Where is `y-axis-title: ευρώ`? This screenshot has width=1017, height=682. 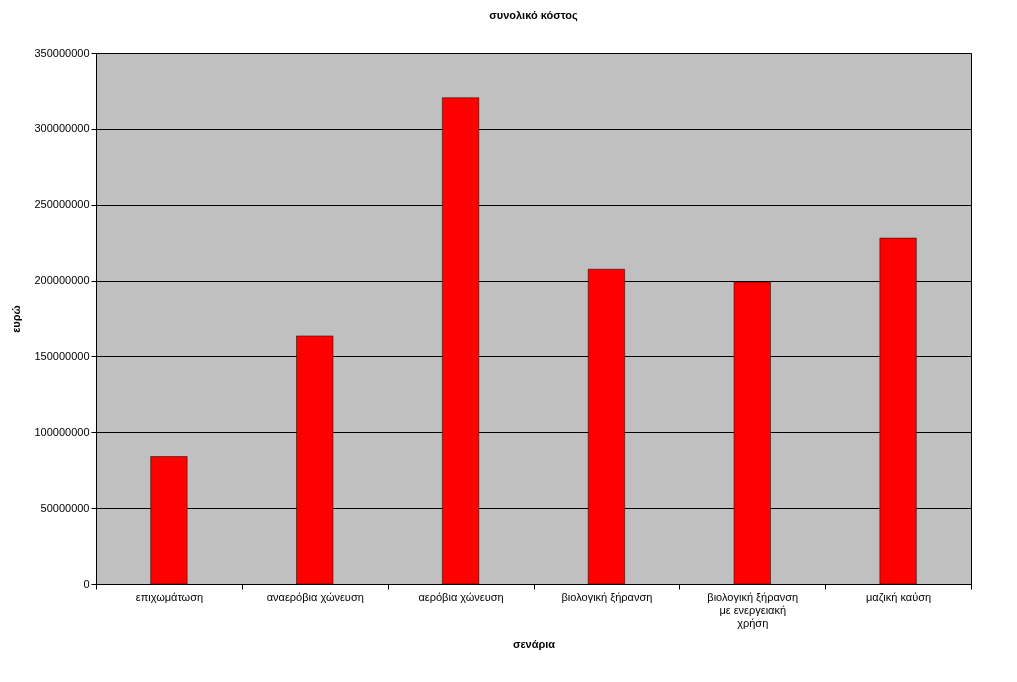 y-axis-title: ευρώ is located at coordinates (16, 319).